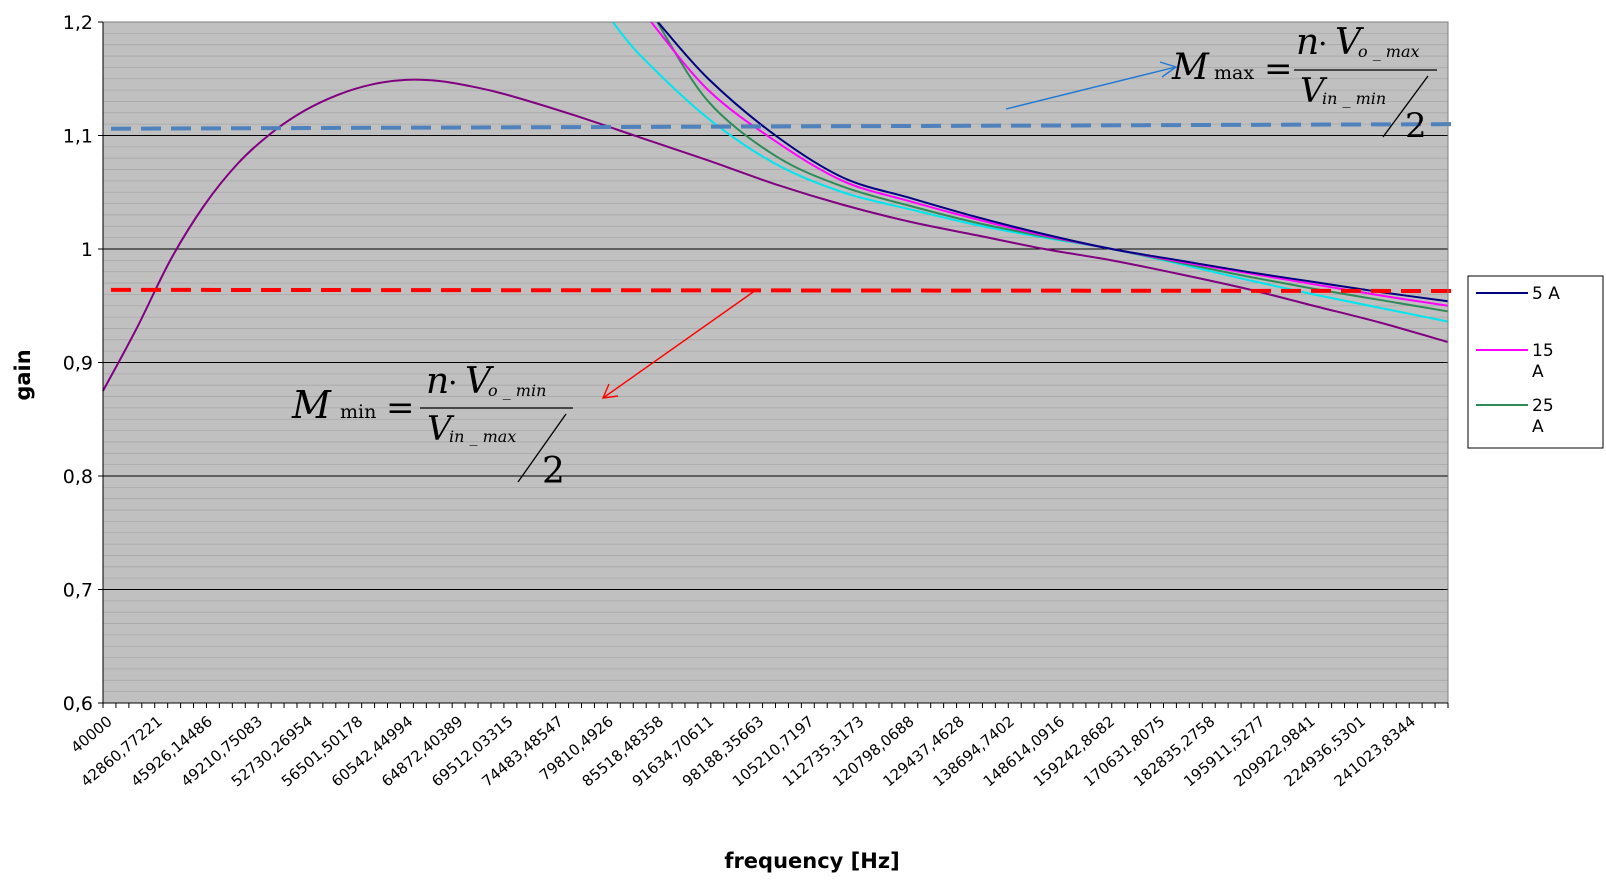 This screenshot has height=896, width=1606. What do you see at coordinates (23, 374) in the screenshot?
I see `y-axis-title: gain` at bounding box center [23, 374].